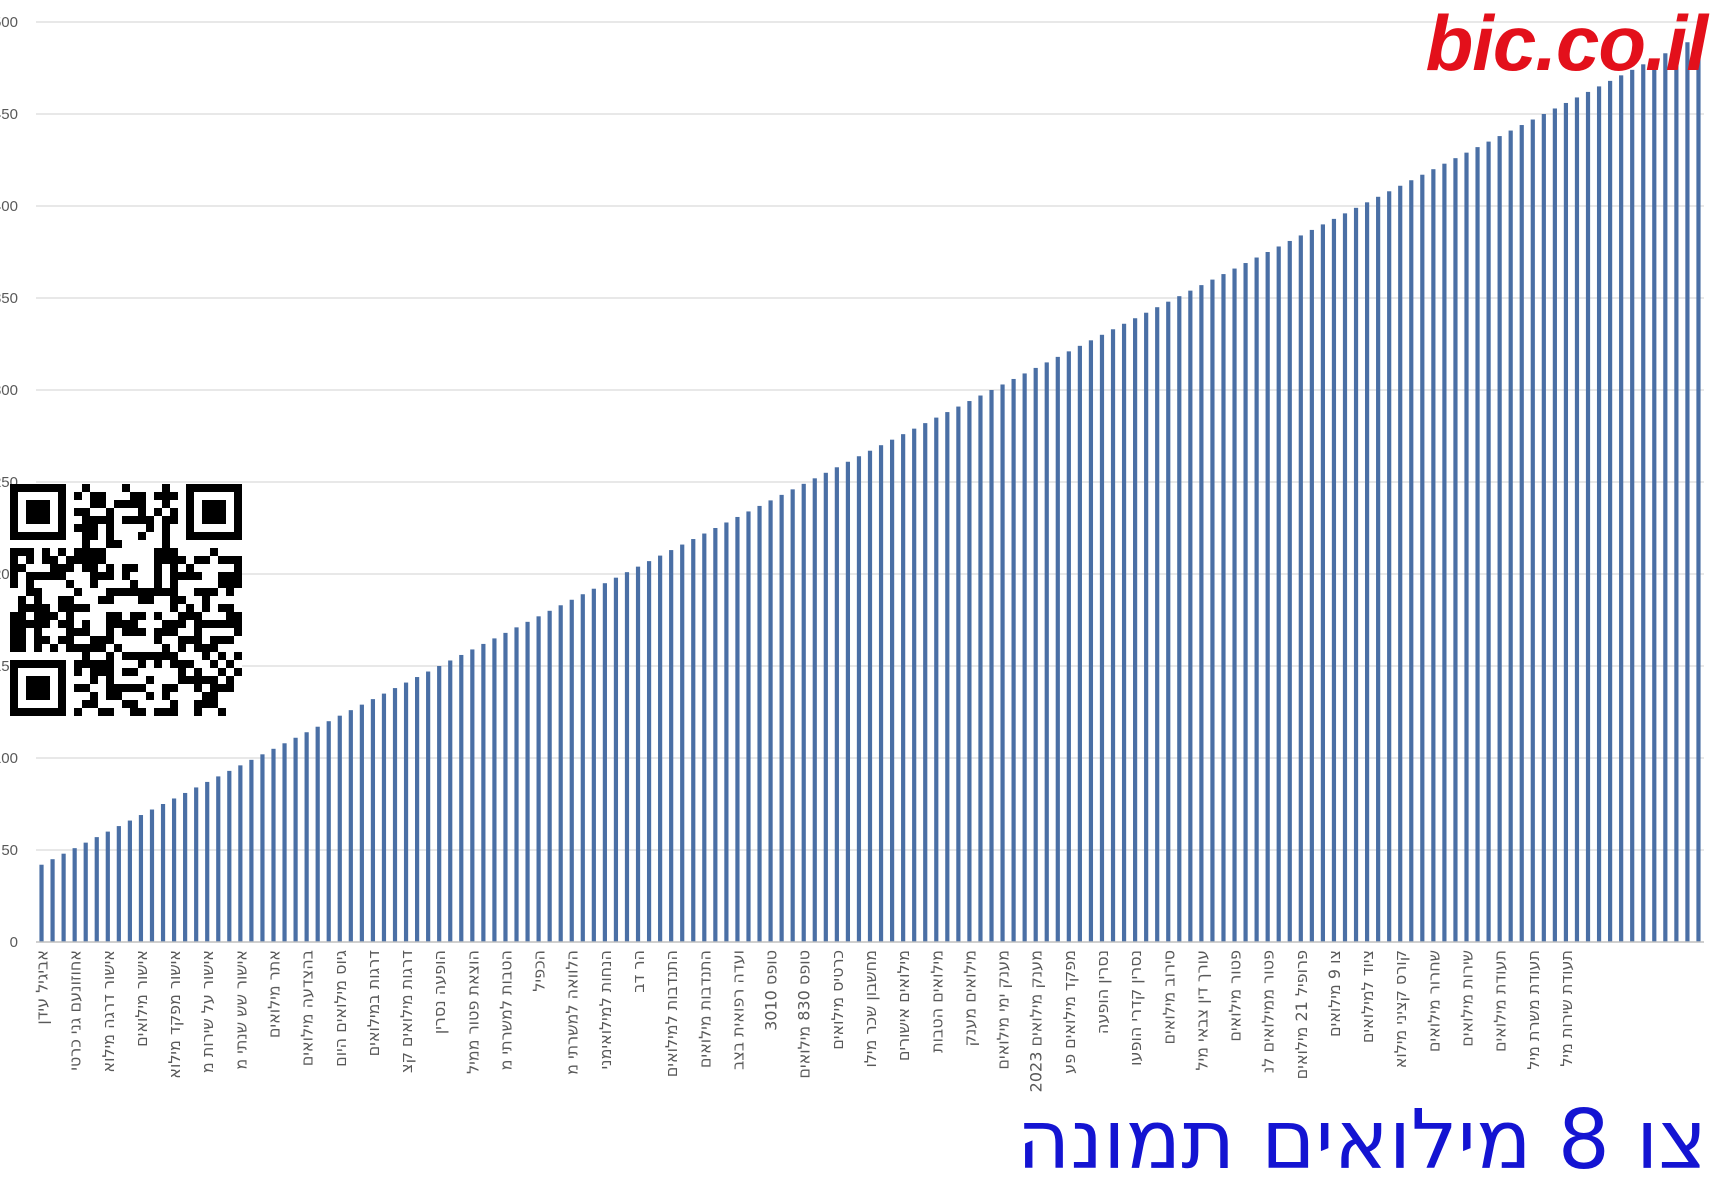 This screenshot has height=1200, width=1715. Describe the element at coordinates (1400, 1009) in the screenshot. I see `x-category-label: קורס קציני מילוא` at that location.